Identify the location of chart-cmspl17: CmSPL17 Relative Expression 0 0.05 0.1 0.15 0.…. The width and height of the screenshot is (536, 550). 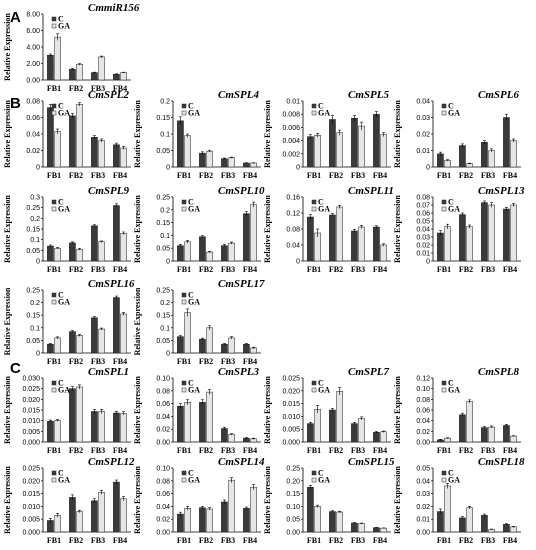
(199, 322).